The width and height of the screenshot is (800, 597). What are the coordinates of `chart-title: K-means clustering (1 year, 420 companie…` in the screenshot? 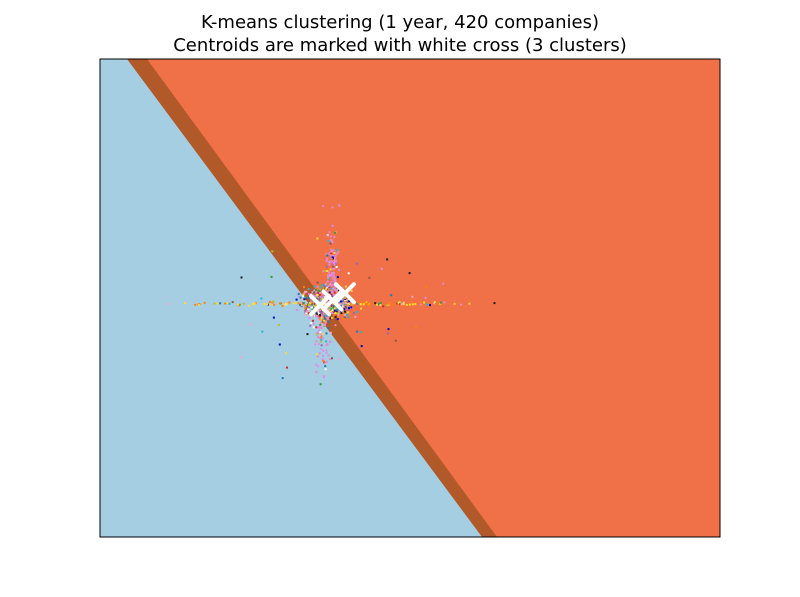 It's located at (400, 22).